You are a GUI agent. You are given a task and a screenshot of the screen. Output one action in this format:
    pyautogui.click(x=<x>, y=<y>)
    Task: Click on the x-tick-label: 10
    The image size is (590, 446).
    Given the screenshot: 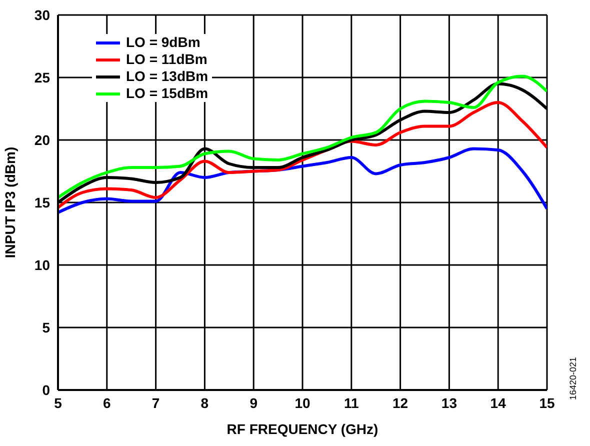 What is the action you would take?
    pyautogui.click(x=302, y=402)
    